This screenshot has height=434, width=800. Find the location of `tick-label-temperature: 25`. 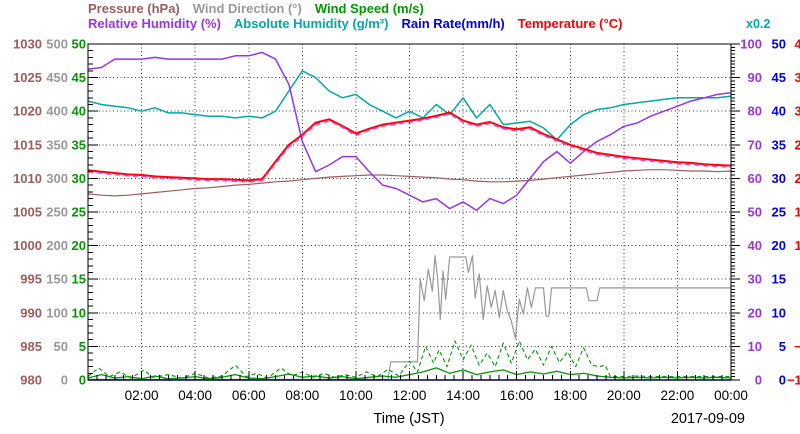

tick-label-temperature: 25 is located at coordinates (797, 144).